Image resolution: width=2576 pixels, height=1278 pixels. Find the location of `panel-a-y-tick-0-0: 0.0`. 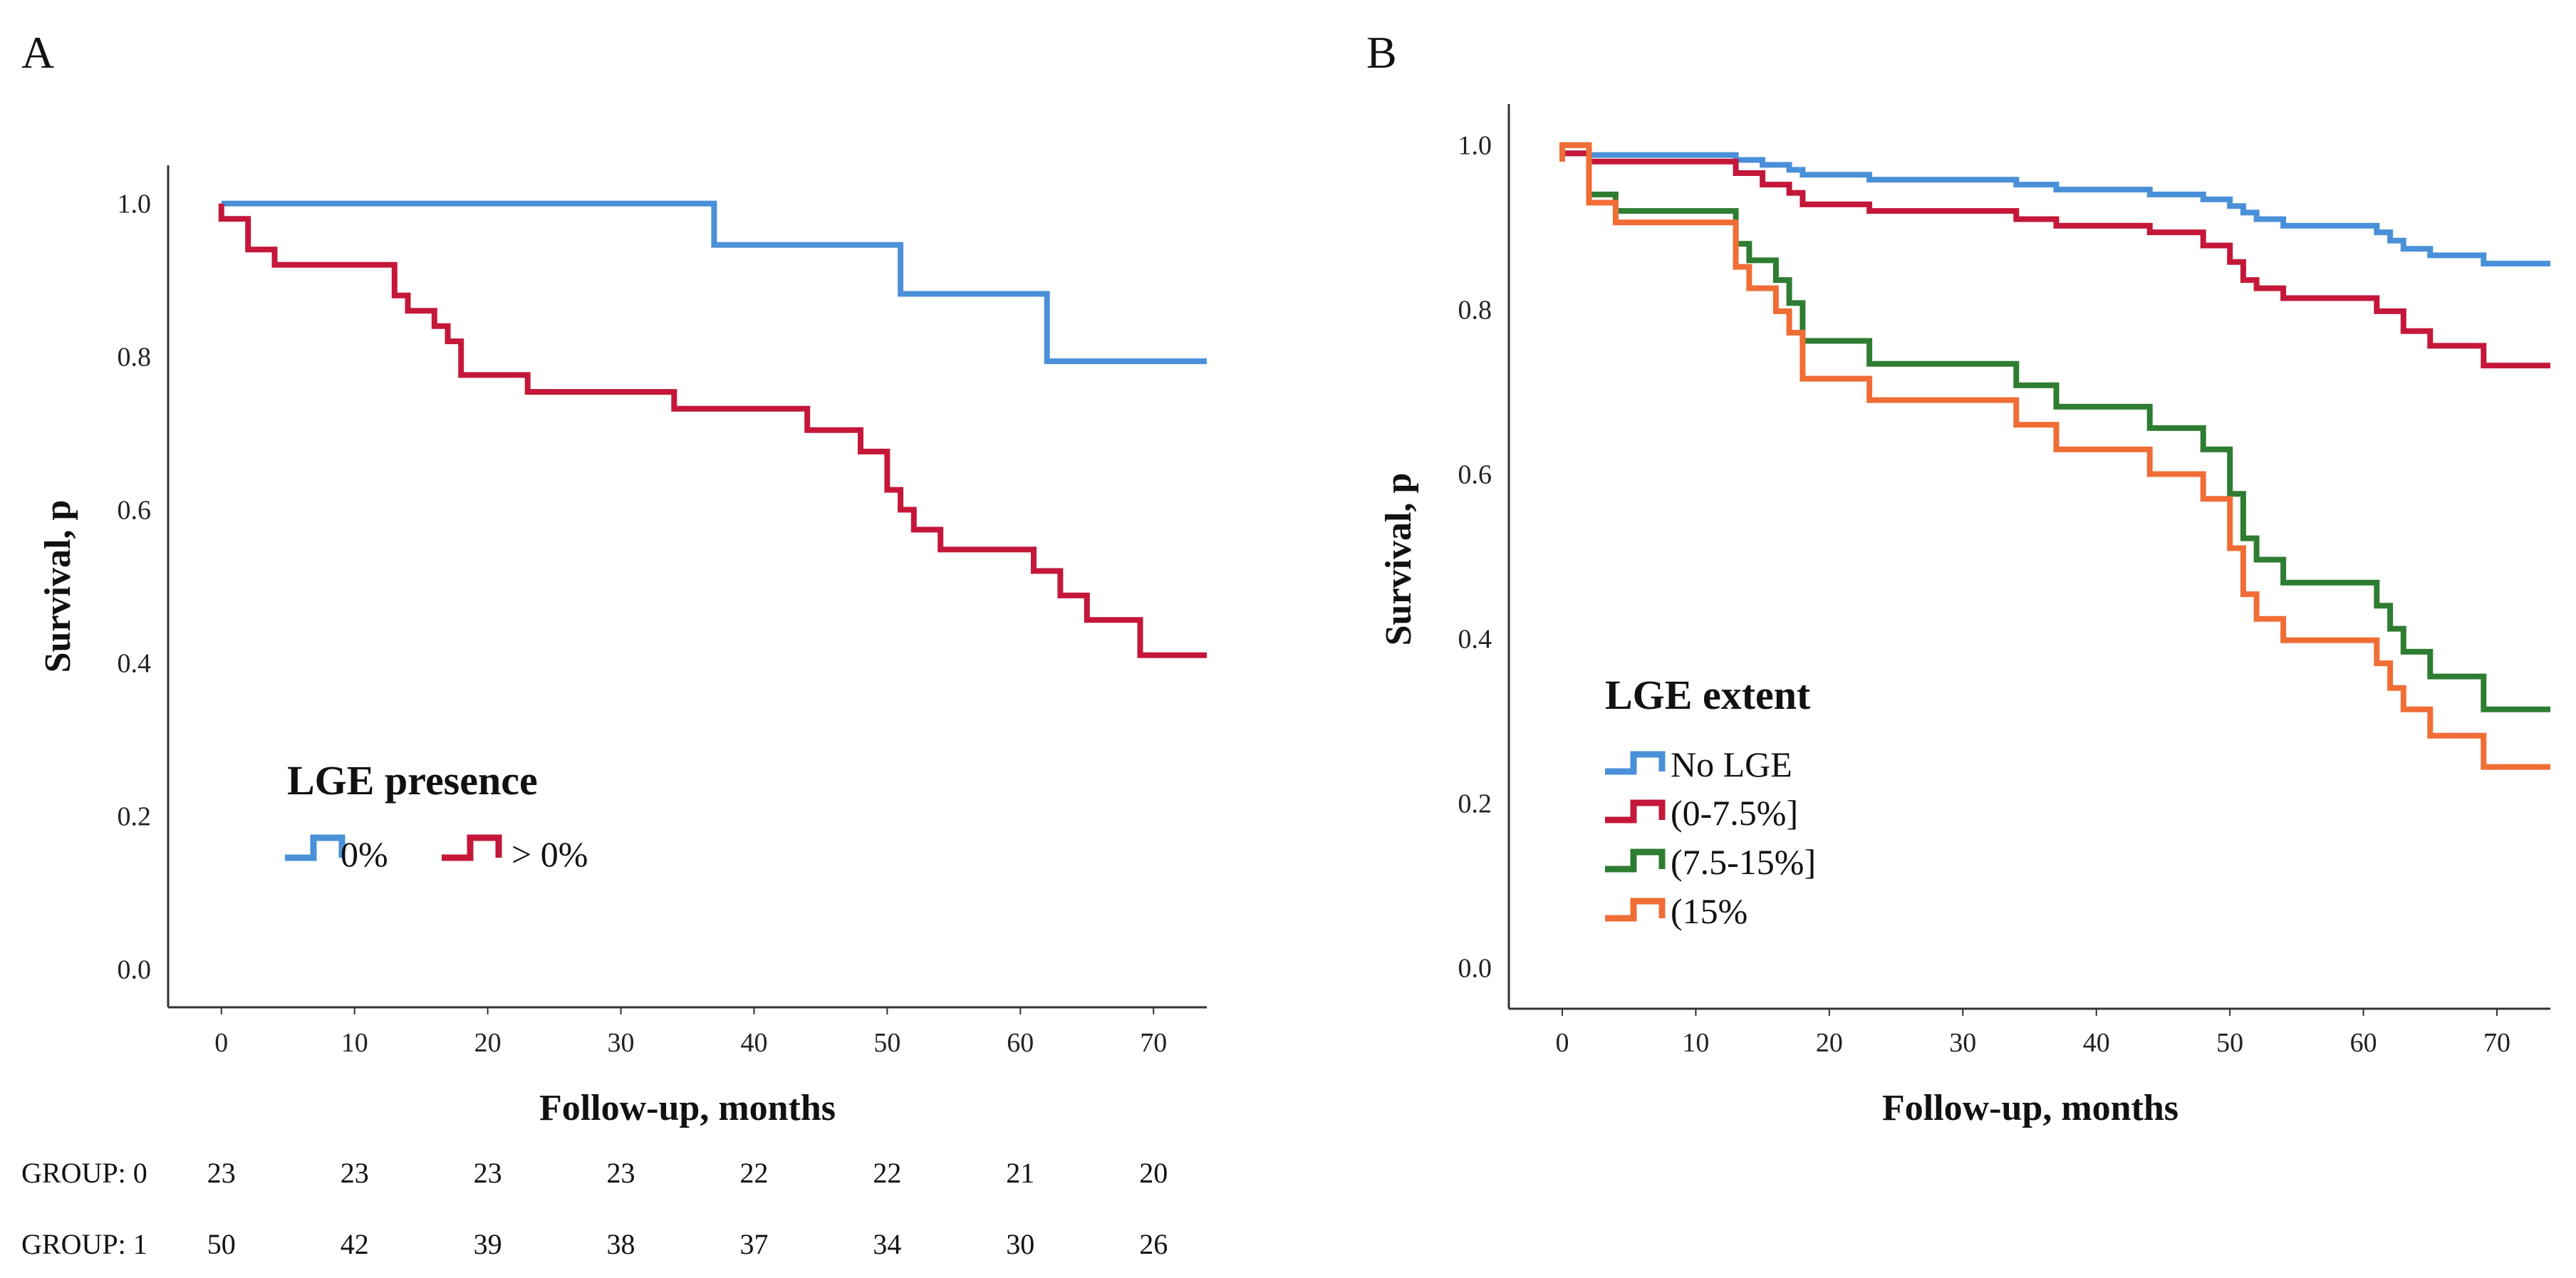

panel-a-y-tick-0-0: 0.0 is located at coordinates (135, 970).